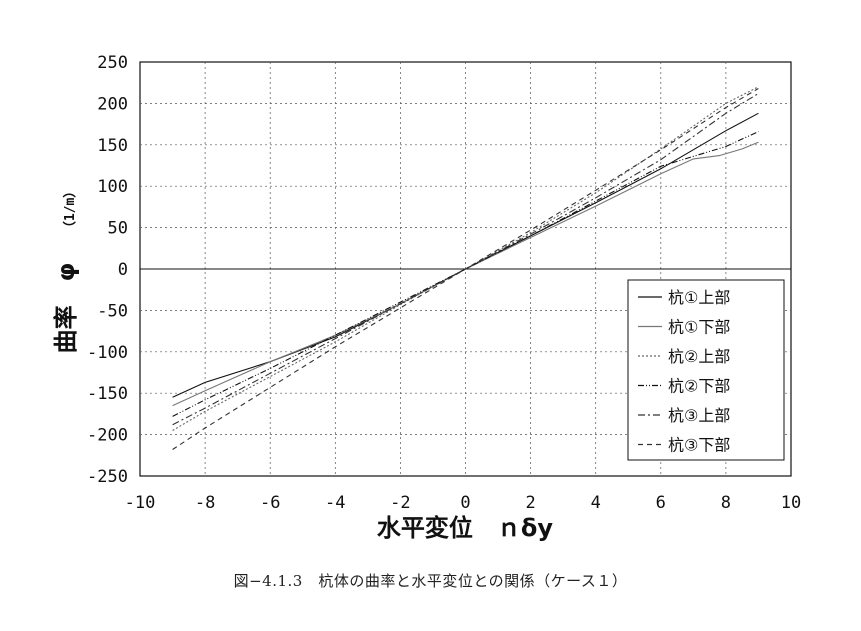 The height and width of the screenshot is (631, 861). Describe the element at coordinates (430, 581) in the screenshot. I see `figure-caption: 図−4.1.3 杭体の曲率と水平変位との関係（ケース１）` at that location.